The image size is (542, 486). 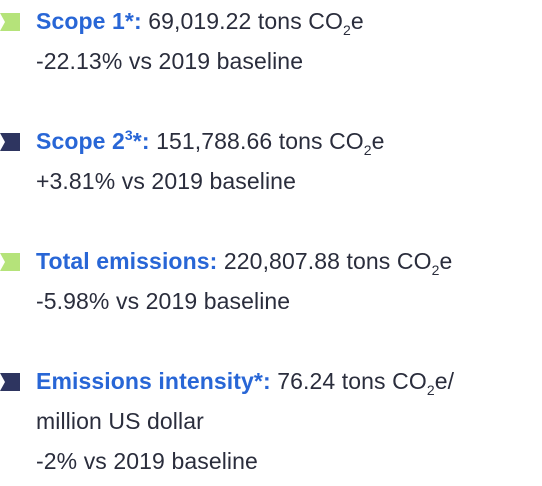 I want to click on stat-headline: Scope 23*: 151,788.66 tons CO2e, so click(x=210, y=142).